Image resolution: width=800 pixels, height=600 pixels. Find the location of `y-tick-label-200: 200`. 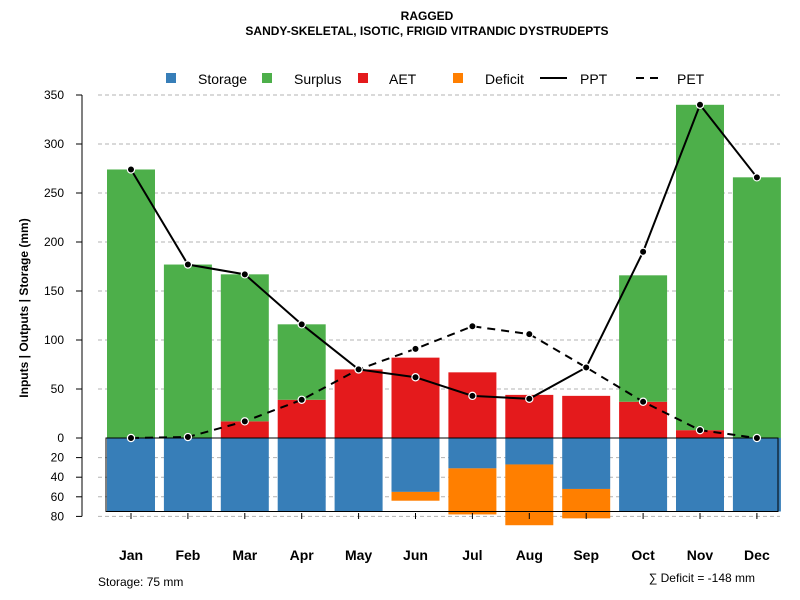

y-tick-label-200: 200 is located at coordinates (54, 242).